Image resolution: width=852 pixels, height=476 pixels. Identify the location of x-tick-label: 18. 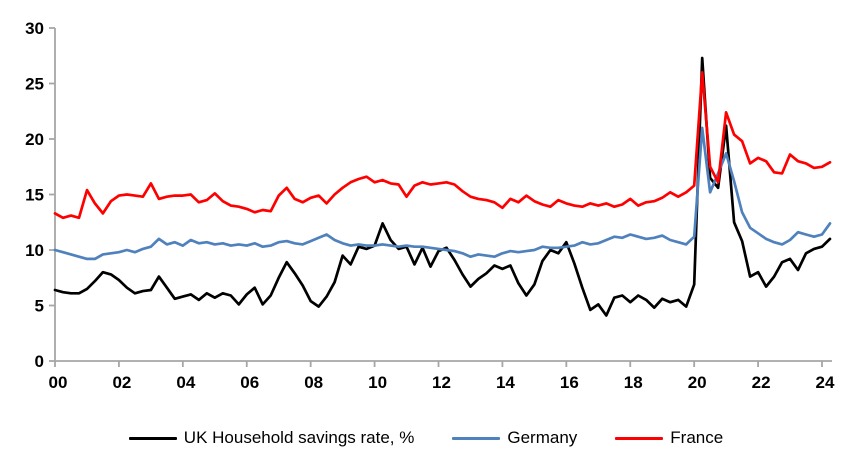
(633, 382).